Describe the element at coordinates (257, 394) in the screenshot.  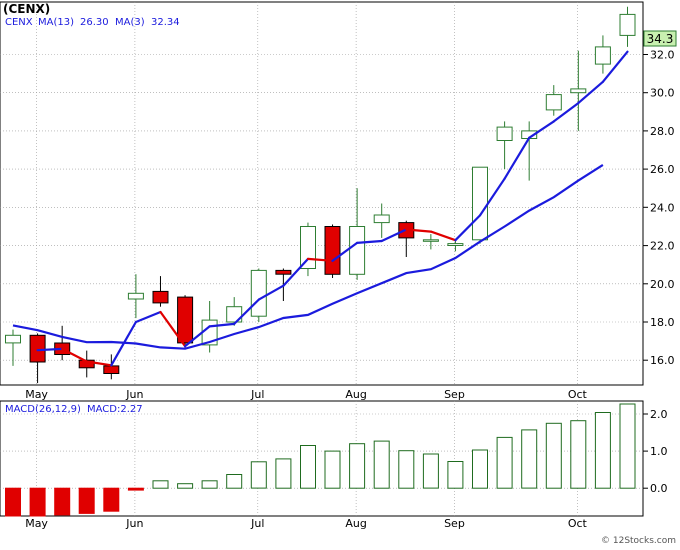
I see `month-label-price: Jul` at that location.